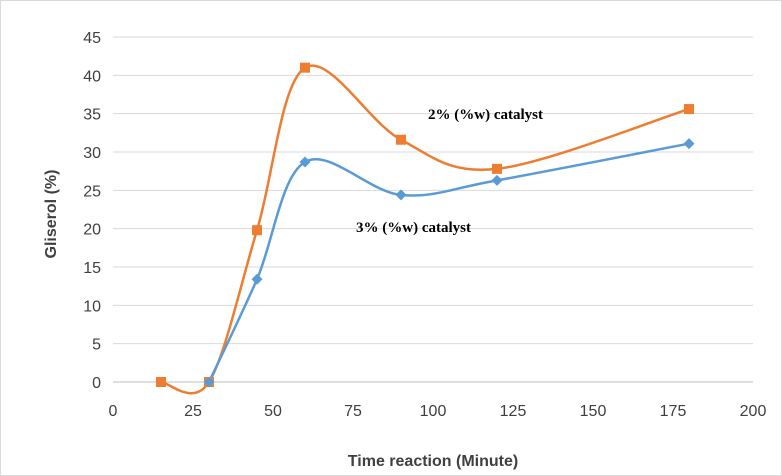  What do you see at coordinates (413, 228) in the screenshot?
I see `series-annotation-3pct: 3% (%w) catalyst` at bounding box center [413, 228].